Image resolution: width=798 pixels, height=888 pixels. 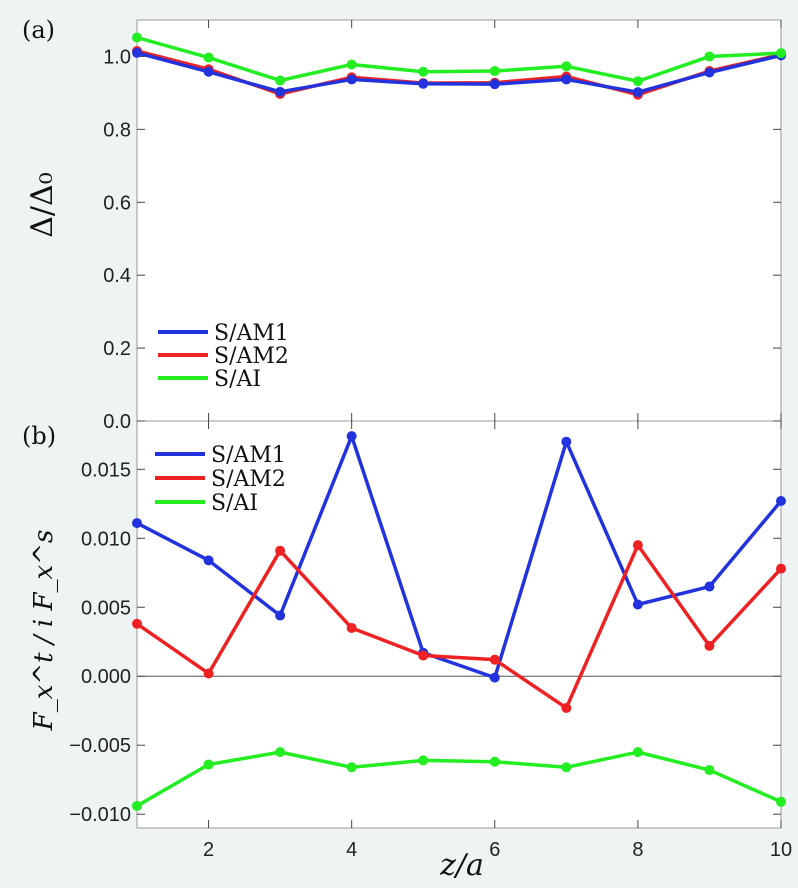 What do you see at coordinates (117, 276) in the screenshot?
I see `panel-a-ytick-label: 0.4` at bounding box center [117, 276].